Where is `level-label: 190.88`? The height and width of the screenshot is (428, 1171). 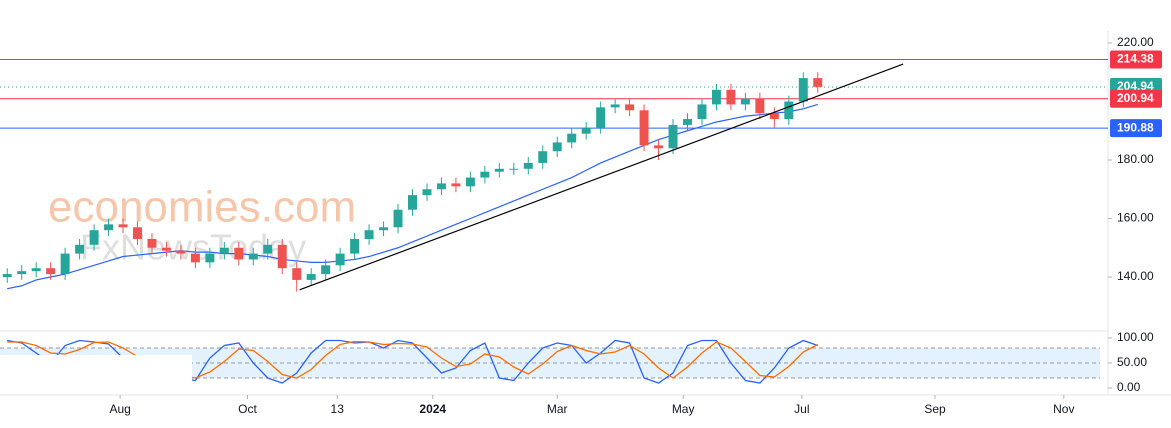
level-label: 190.88 is located at coordinates (1135, 127).